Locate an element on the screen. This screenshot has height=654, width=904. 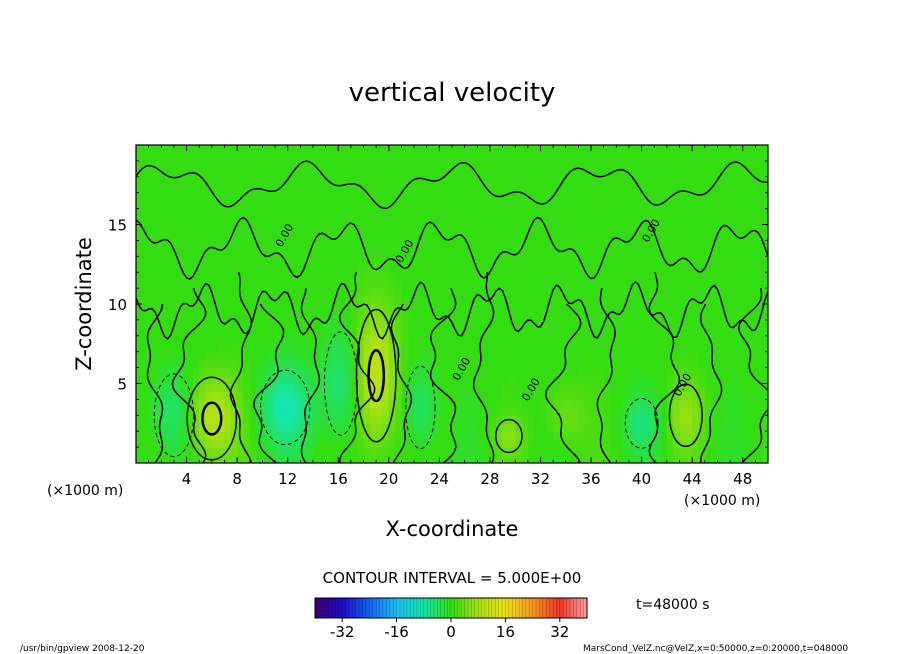
x-tick-label: 8 is located at coordinates (237, 479).